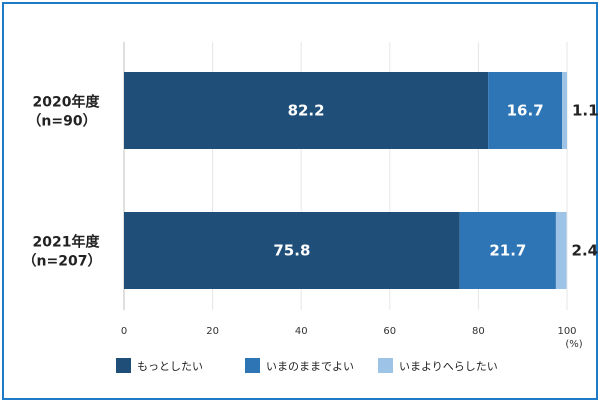  I want to click on category-label-0-year: 2020年度, so click(67, 102).